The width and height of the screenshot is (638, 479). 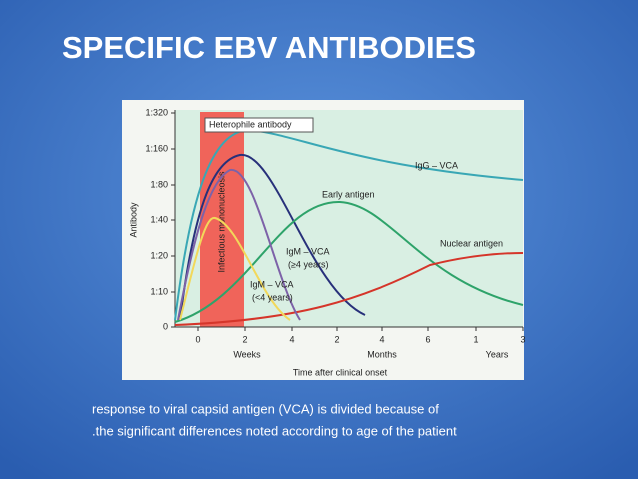 What do you see at coordinates (348, 194) in the screenshot?
I see `early-label: Early antigen` at bounding box center [348, 194].